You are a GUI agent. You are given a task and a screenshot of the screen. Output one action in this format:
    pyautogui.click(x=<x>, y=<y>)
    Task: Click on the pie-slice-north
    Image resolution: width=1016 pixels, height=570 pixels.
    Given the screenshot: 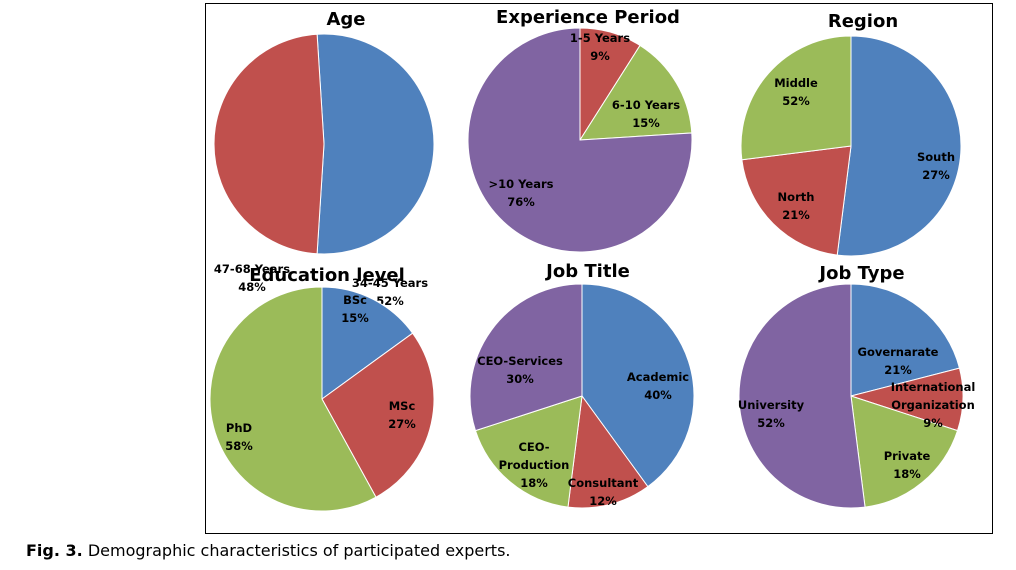 What is the action you would take?
    pyautogui.click(x=796, y=200)
    